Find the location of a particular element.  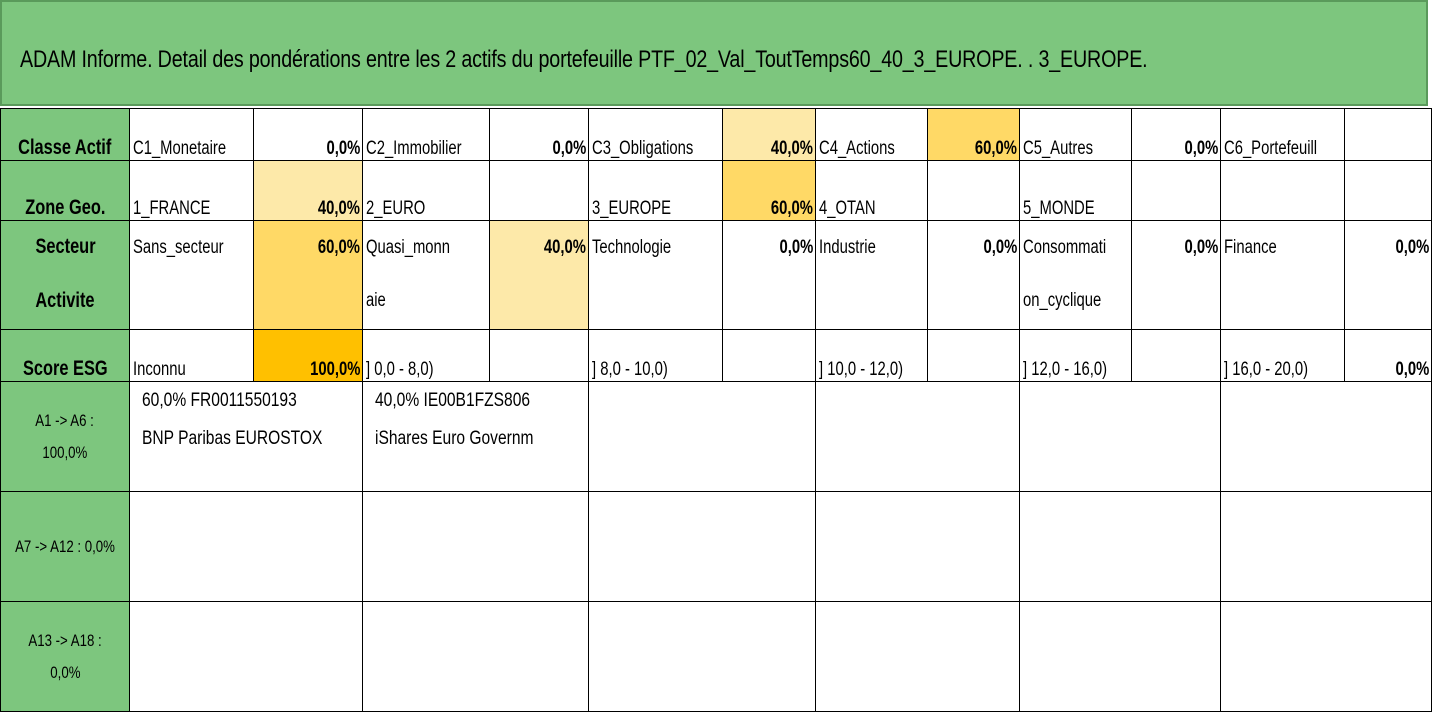

cell-label: C5_Autres is located at coordinates (1076, 134).